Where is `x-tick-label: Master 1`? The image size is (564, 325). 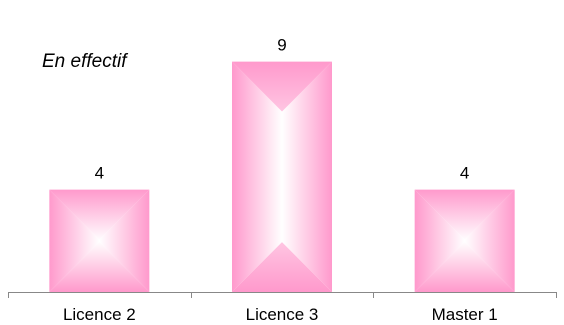 x-tick-label: Master 1 is located at coordinates (465, 314).